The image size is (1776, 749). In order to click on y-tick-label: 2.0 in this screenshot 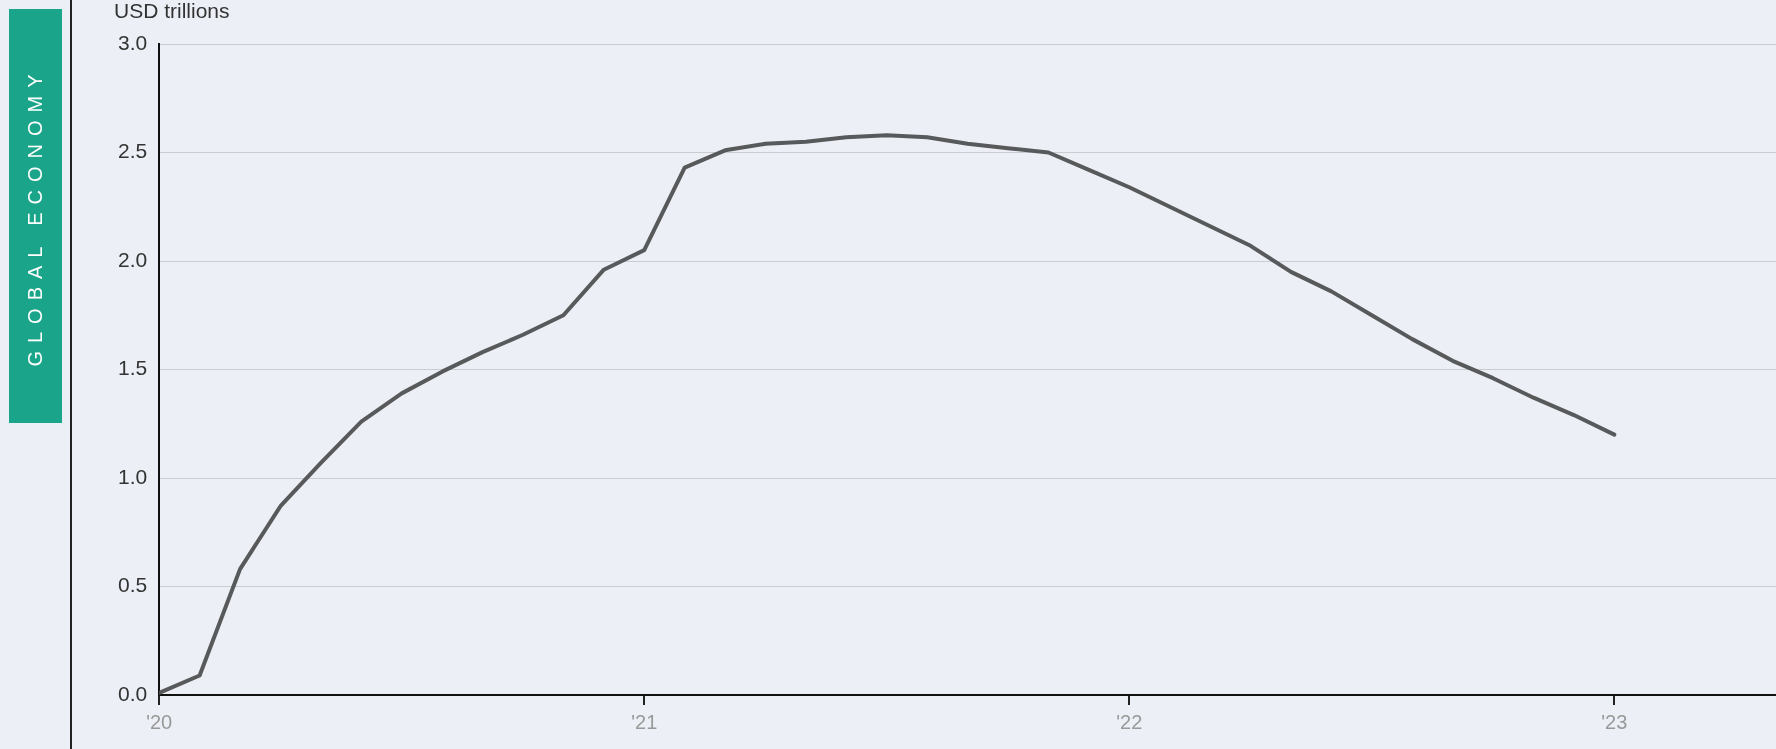, I will do `click(132, 259)`.